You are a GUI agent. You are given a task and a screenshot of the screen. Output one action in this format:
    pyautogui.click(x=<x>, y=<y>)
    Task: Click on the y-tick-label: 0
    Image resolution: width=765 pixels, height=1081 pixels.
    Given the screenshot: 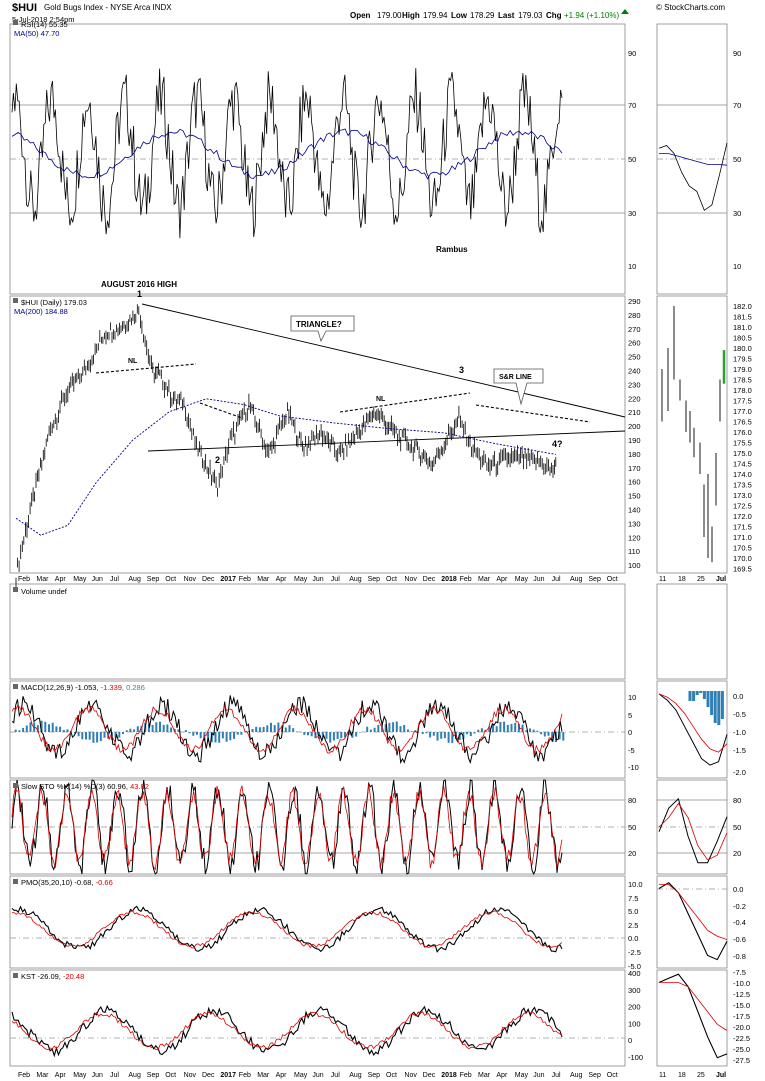 What is the action you would take?
    pyautogui.click(x=630, y=1040)
    